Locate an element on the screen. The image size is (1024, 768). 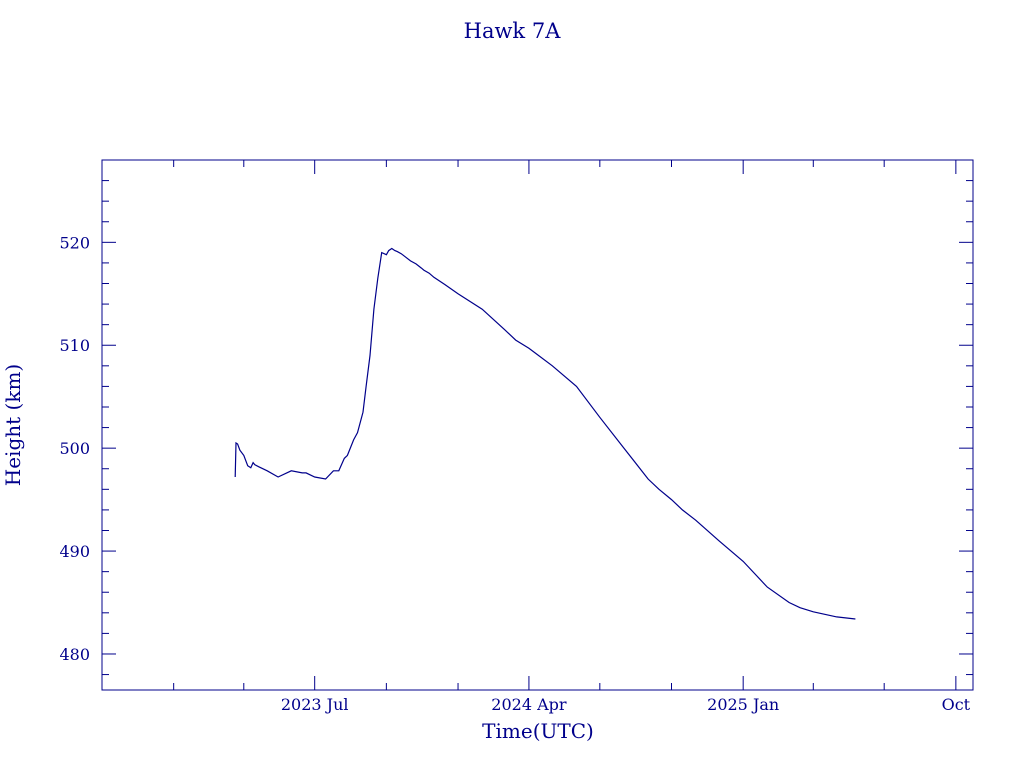
x-tick-labels: 2023 Jul 2024 Apr 2025 Jan Oct is located at coordinates (626, 704).